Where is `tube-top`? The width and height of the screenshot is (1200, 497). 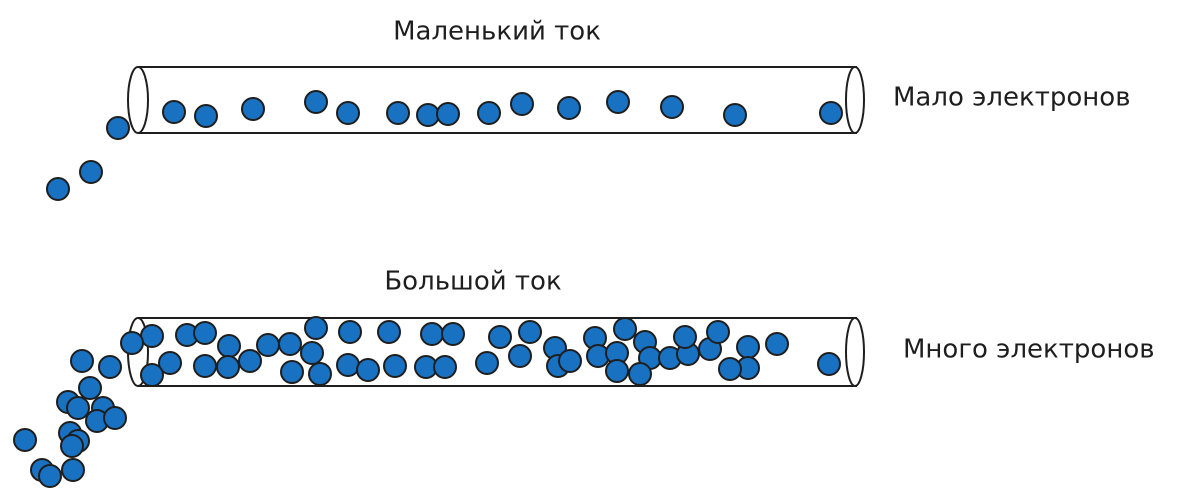 tube-top is located at coordinates (496, 100).